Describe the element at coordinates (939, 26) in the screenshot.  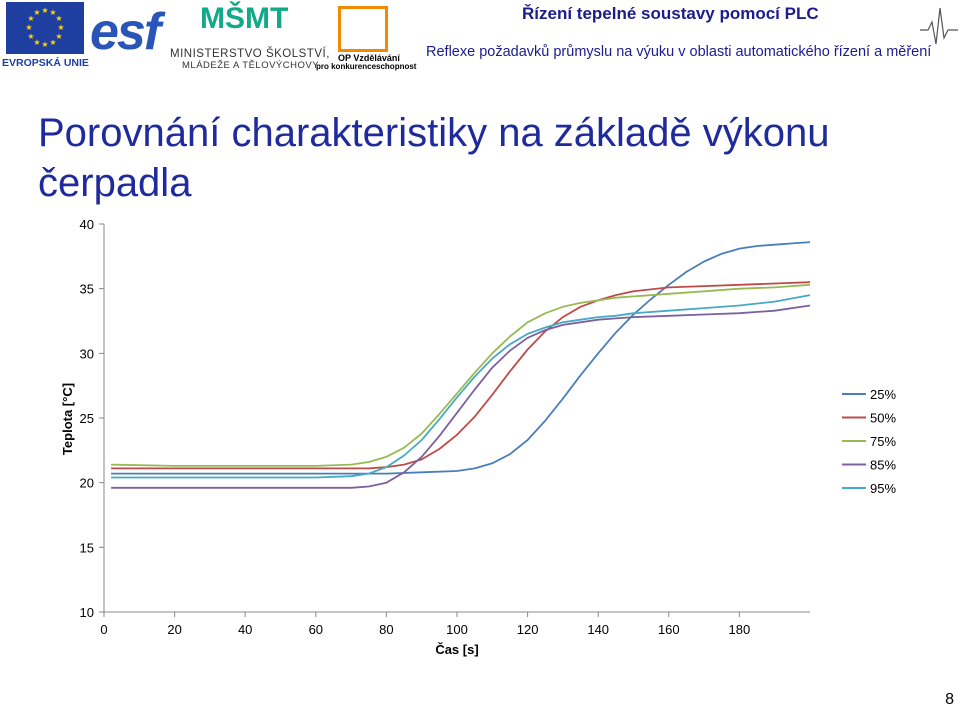
I see `signal-wave-icon` at that location.